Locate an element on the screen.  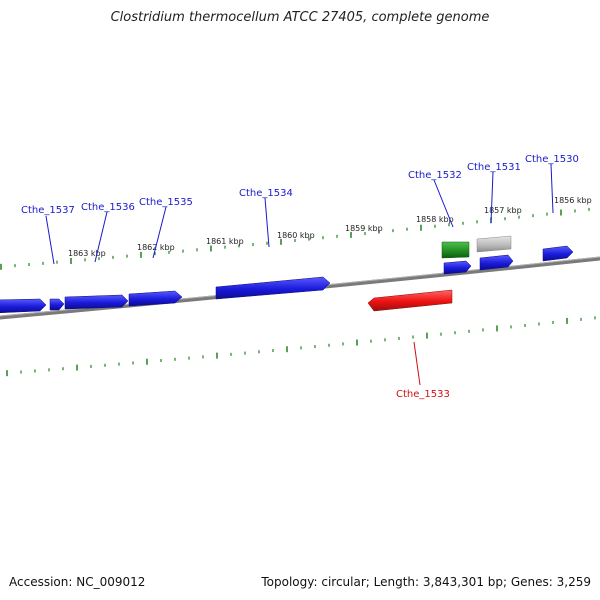
bottom-tick-track is located at coordinates (301, 346).